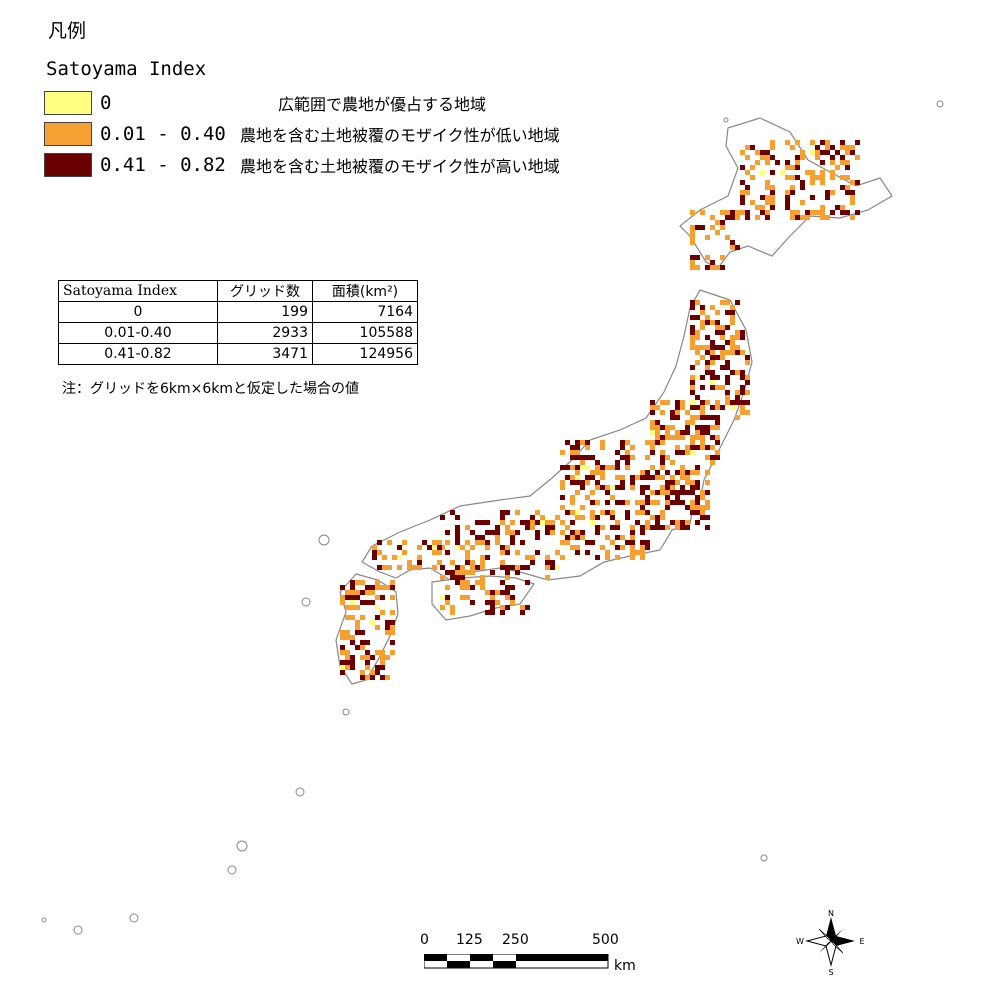 The image size is (992, 1002). I want to click on island, so click(78, 930).